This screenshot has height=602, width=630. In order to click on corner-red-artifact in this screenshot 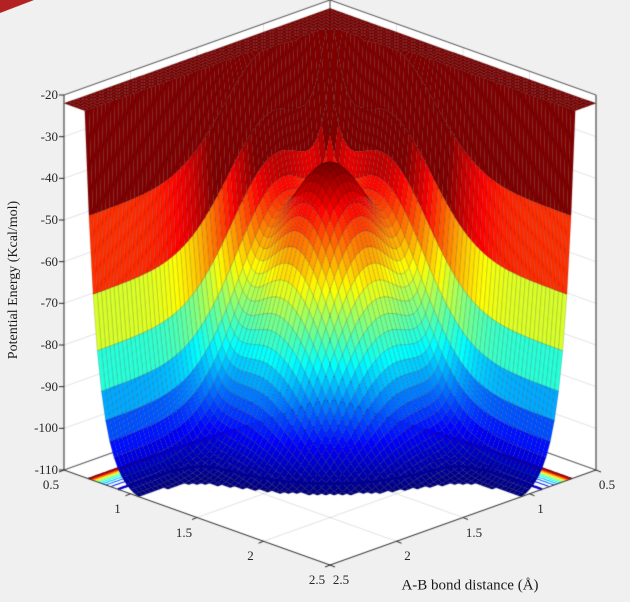, I will do `click(17, 6)`.